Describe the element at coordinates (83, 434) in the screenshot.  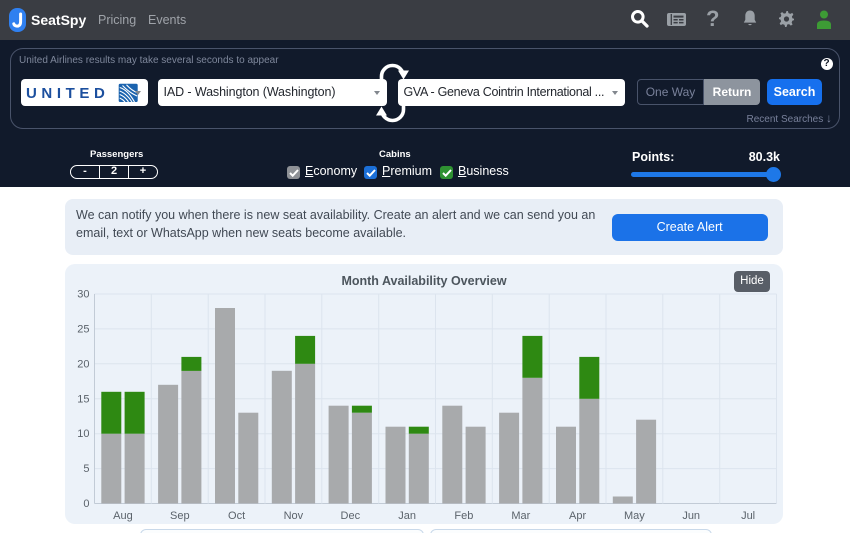
I see `svg-text: 10` at that location.